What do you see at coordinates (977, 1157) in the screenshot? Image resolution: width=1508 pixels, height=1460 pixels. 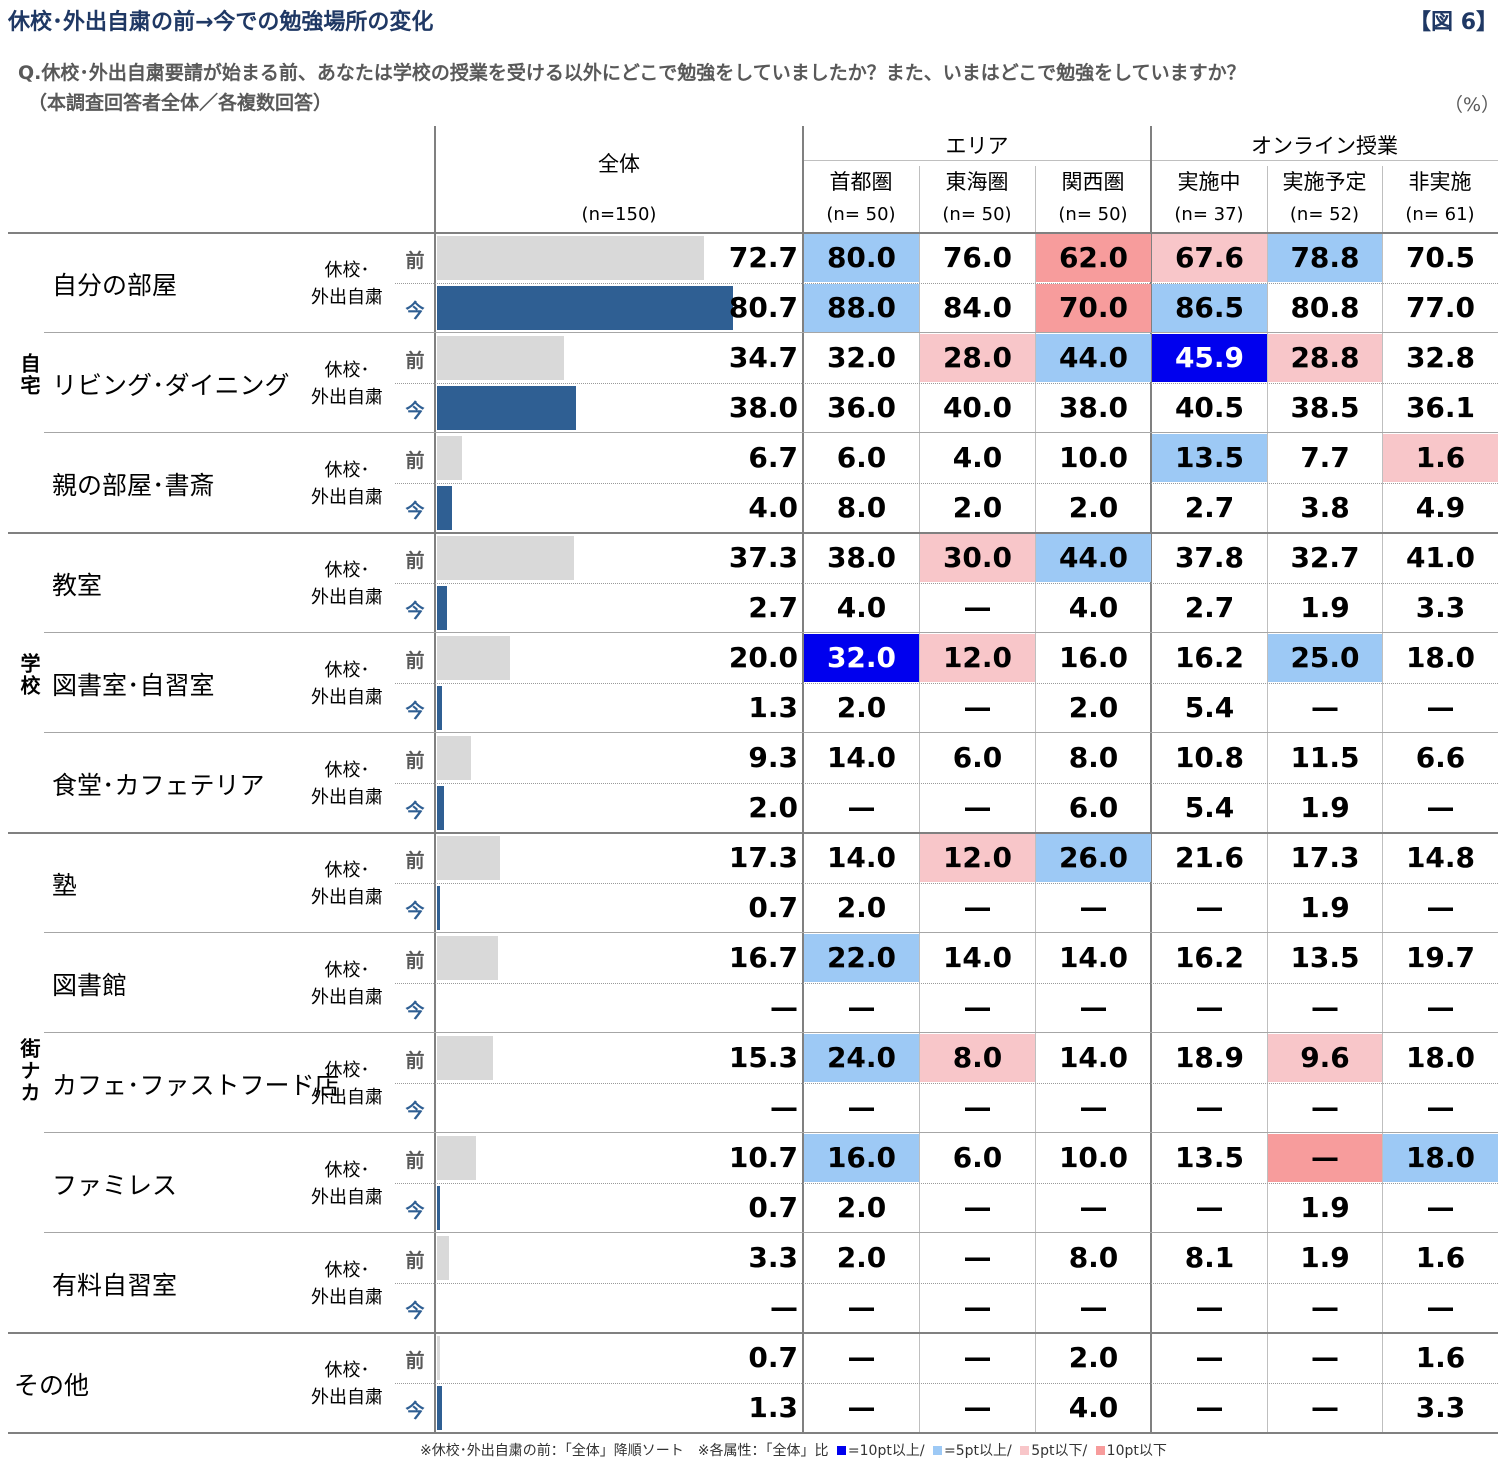 I see `cell-value: 6.0` at bounding box center [977, 1157].